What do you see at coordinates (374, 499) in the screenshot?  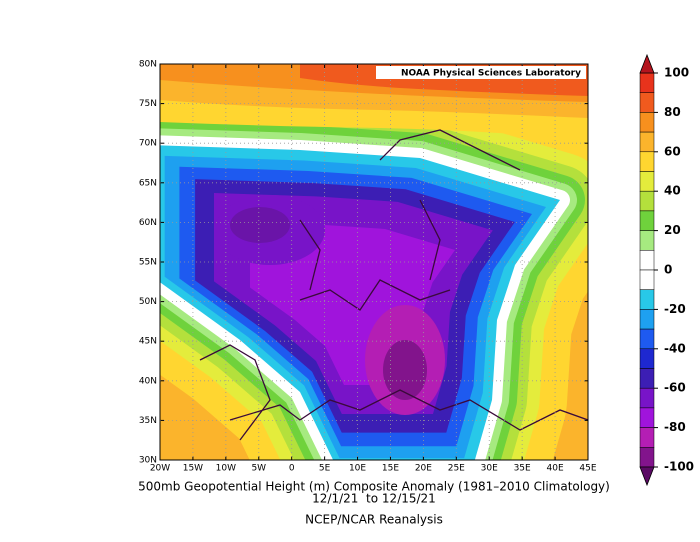 I see `dates: 12/1/21 to 12/15/21` at bounding box center [374, 499].